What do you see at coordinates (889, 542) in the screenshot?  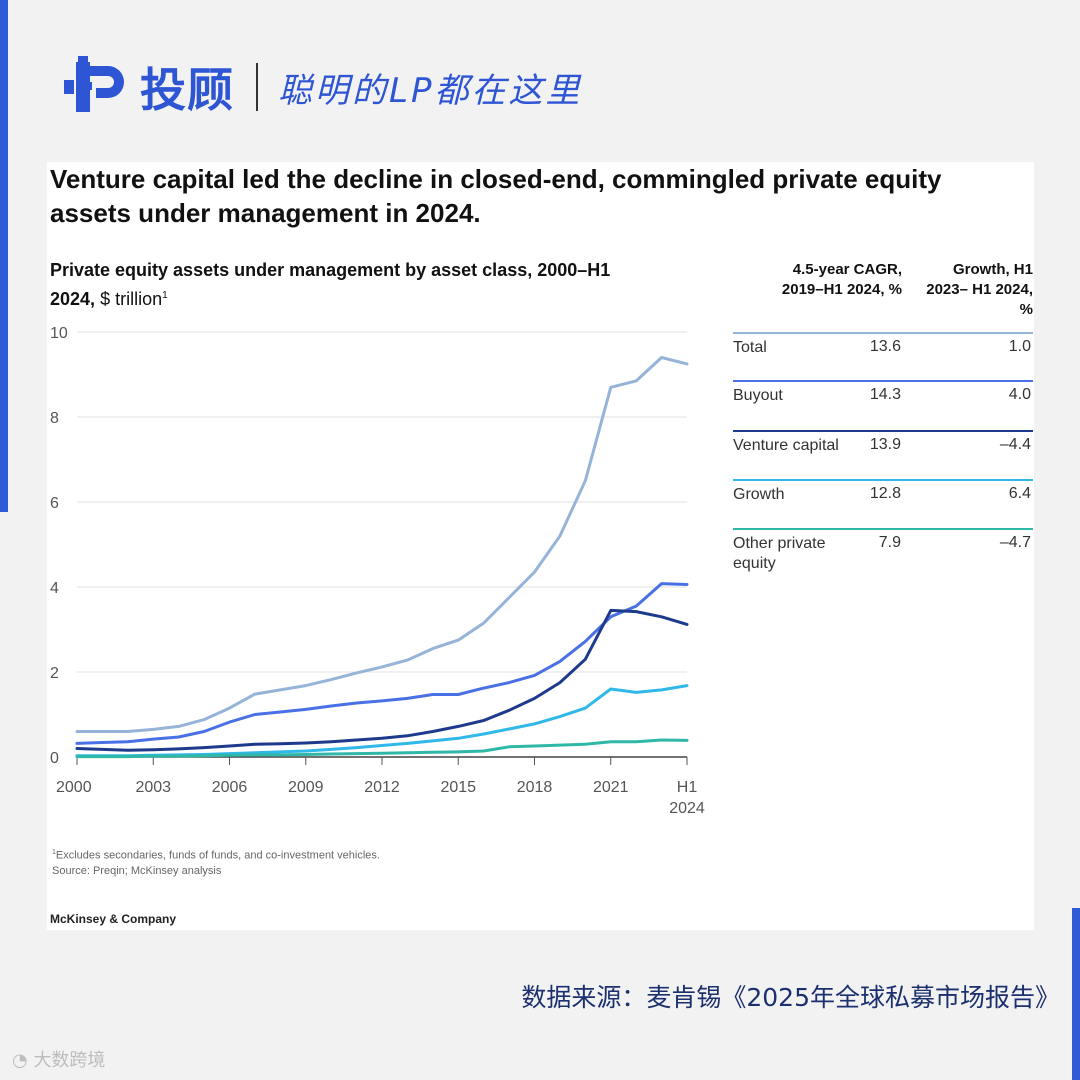 I see `legend-cagr: 7.9` at bounding box center [889, 542].